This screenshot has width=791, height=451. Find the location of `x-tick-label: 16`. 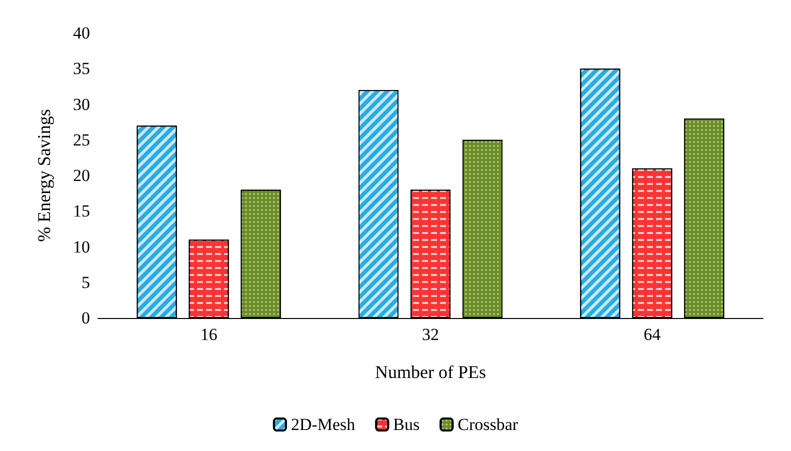

x-tick-label: 16 is located at coordinates (209, 334).